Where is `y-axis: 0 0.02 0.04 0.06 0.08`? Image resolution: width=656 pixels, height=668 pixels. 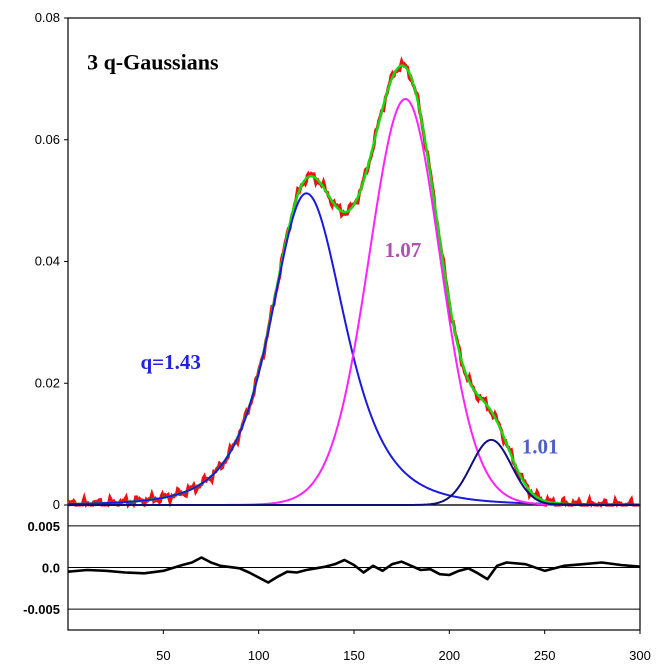 y-axis: 0 0.02 0.04 0.06 0.08 is located at coordinates (51, 261).